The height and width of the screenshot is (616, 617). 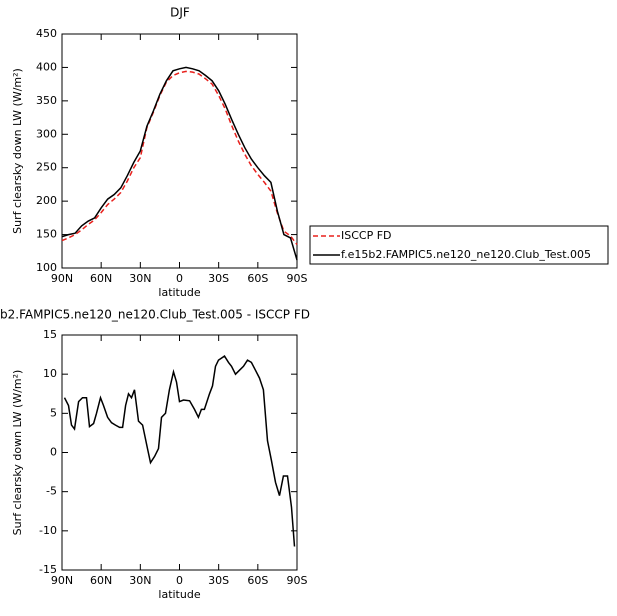 I want to click on y-tick-label: 450, so click(x=46, y=33).